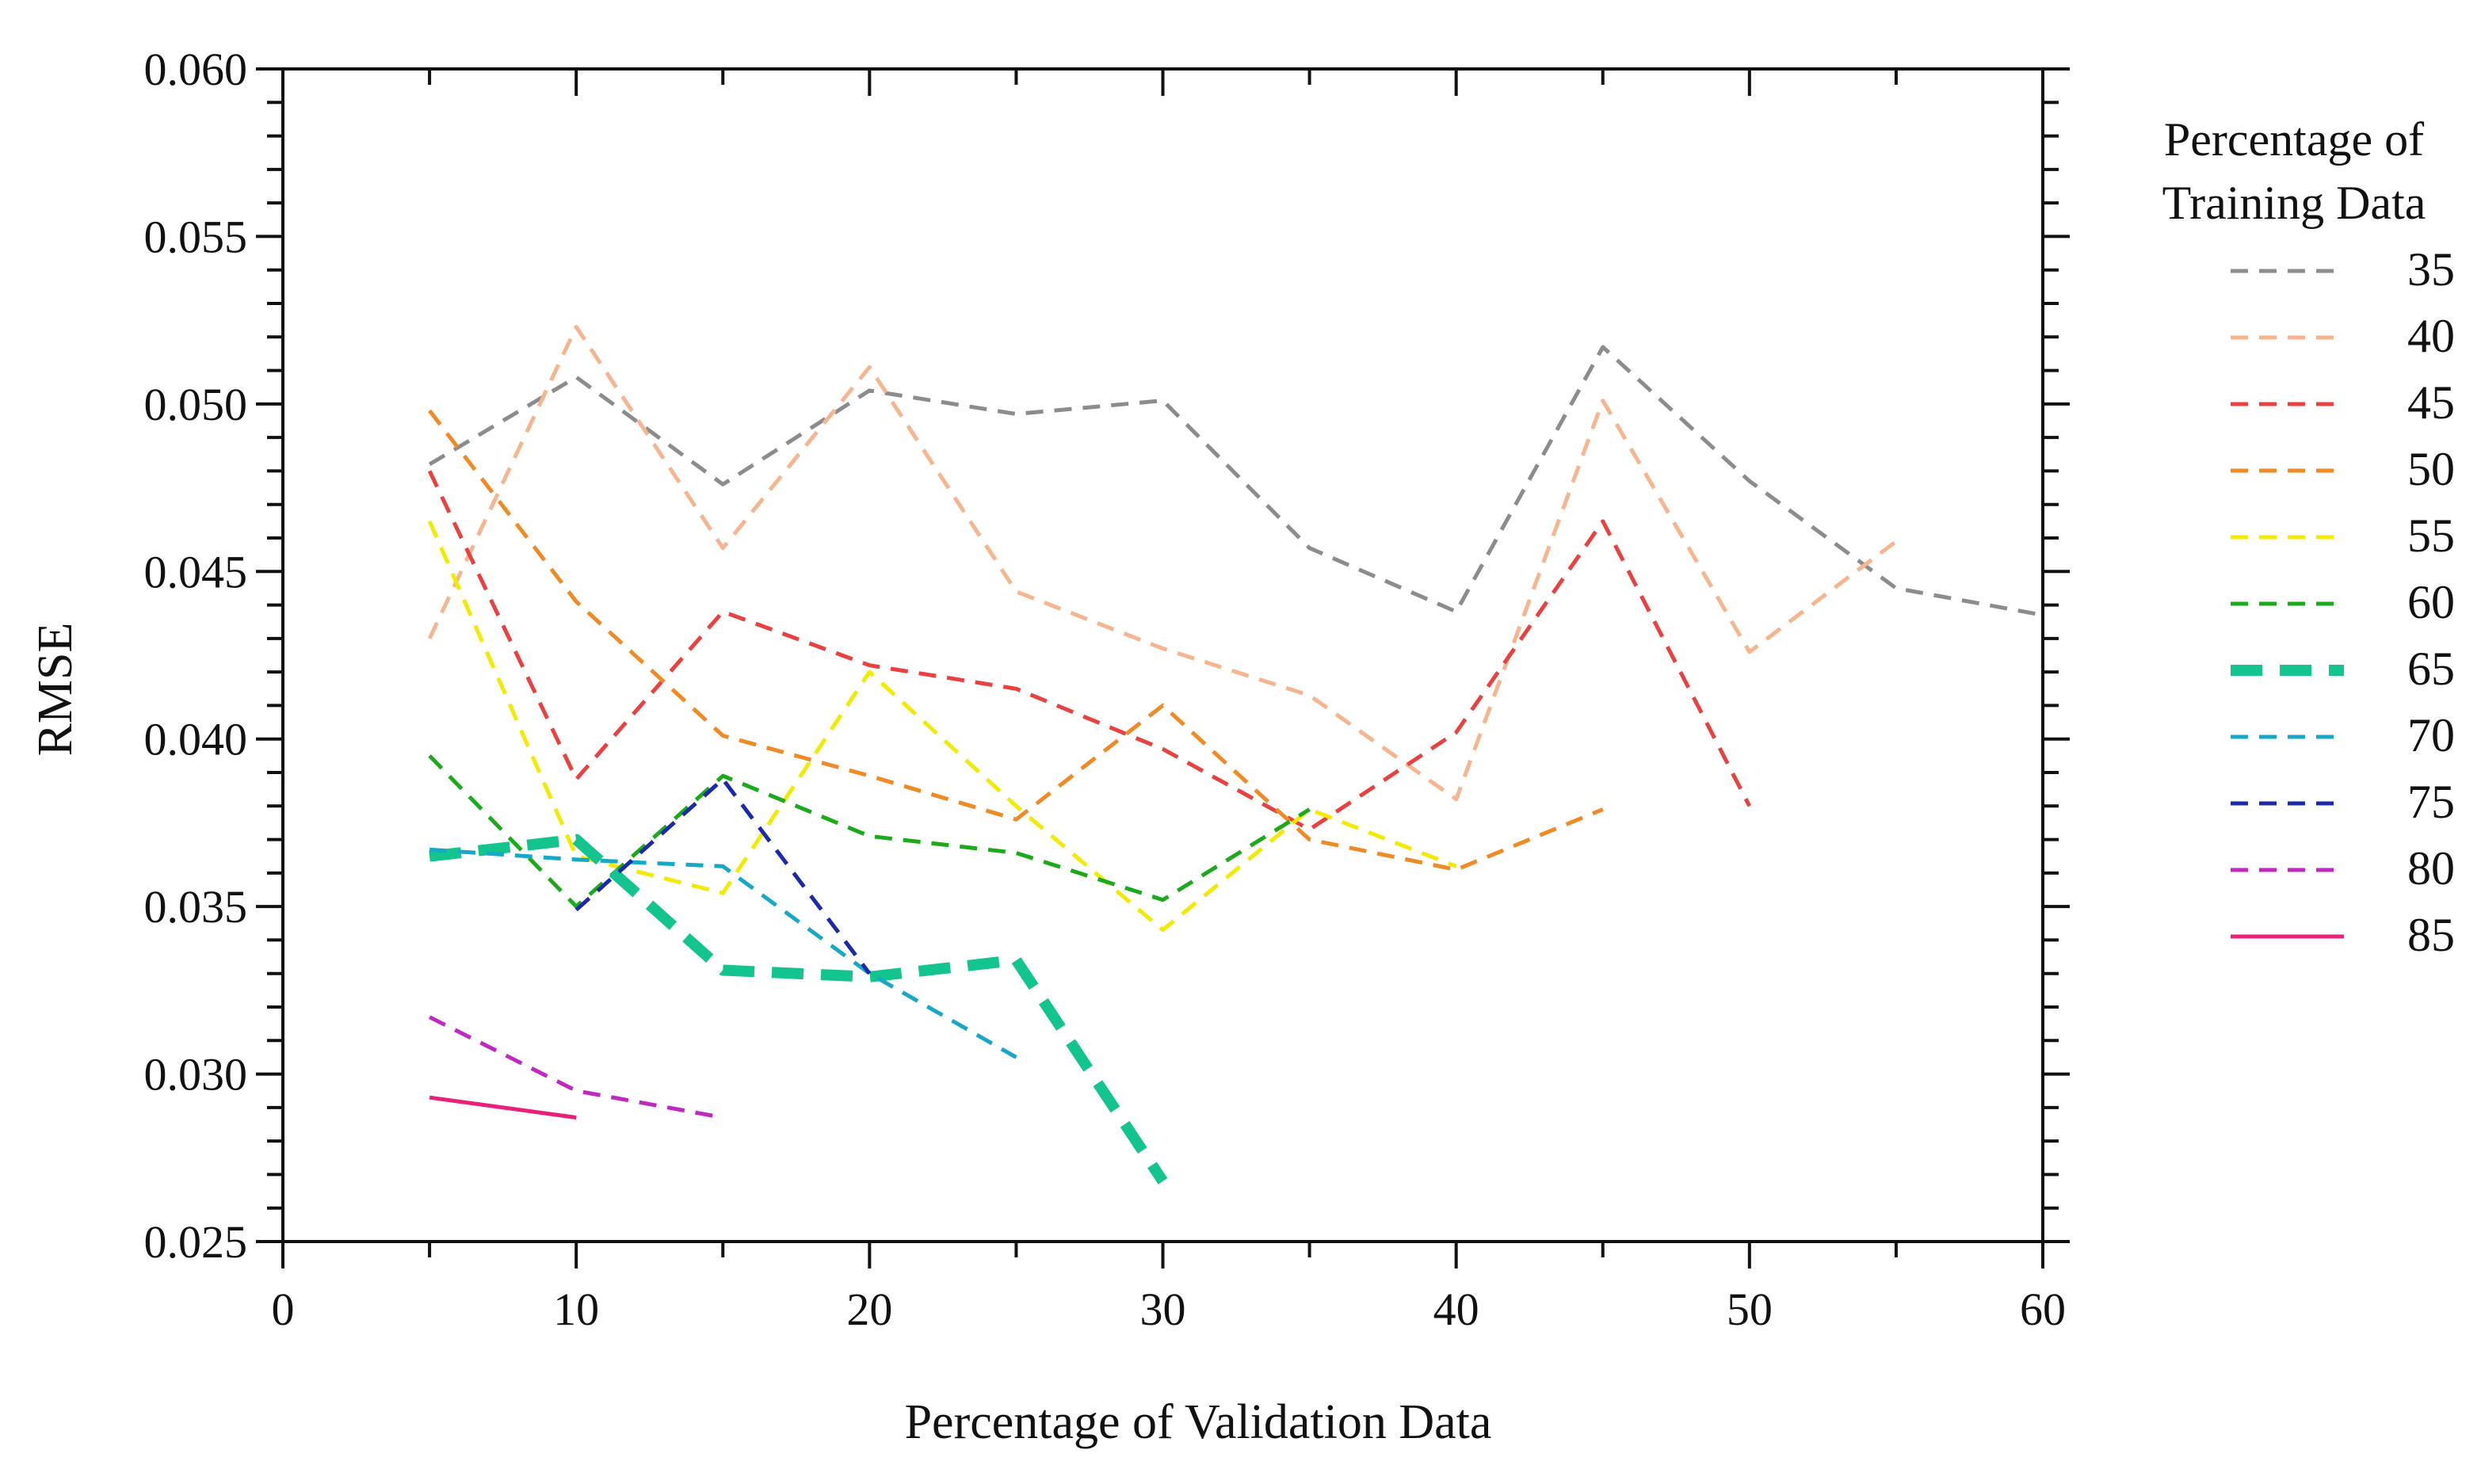  What do you see at coordinates (196, 236) in the screenshot?
I see `y-tick-label: 0.055` at bounding box center [196, 236].